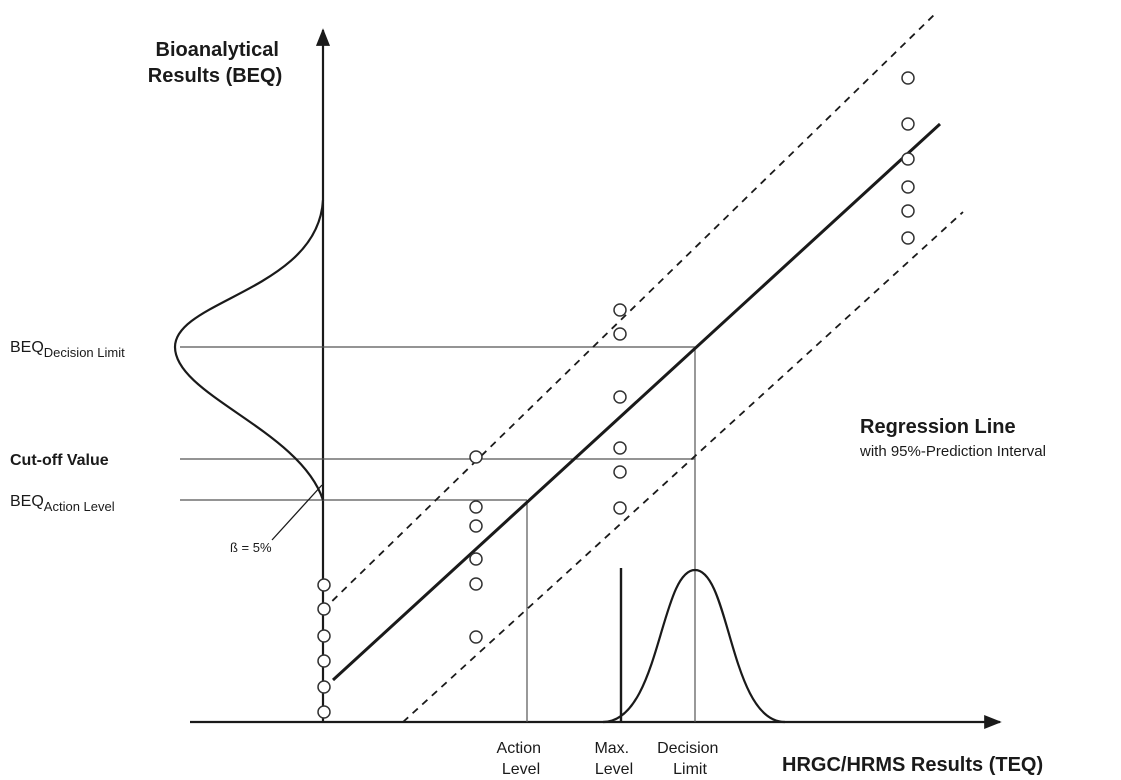 The image size is (1121, 780). What do you see at coordinates (519, 748) in the screenshot?
I see `action-level-marker-line1: Action` at bounding box center [519, 748].